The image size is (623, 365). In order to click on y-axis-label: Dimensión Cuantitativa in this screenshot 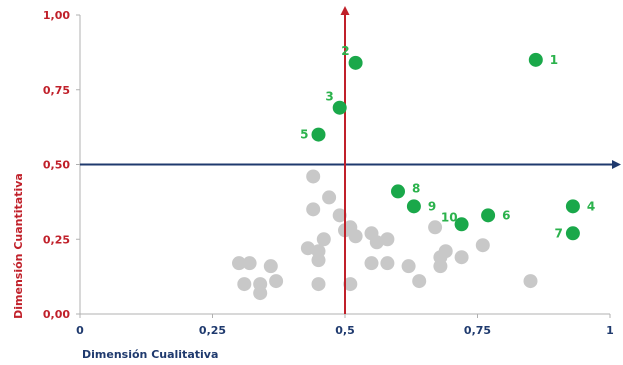, I will do `click(18, 246)`.